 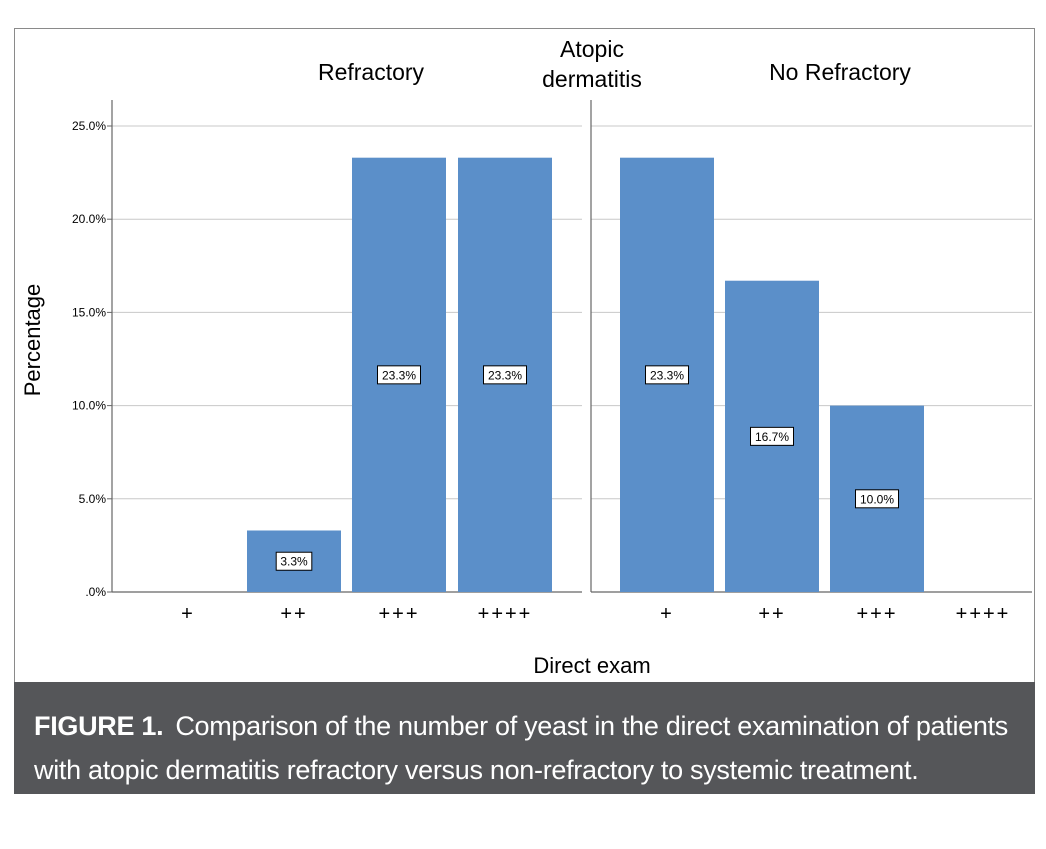 I want to click on data-label: 10.0%, so click(x=877, y=499).